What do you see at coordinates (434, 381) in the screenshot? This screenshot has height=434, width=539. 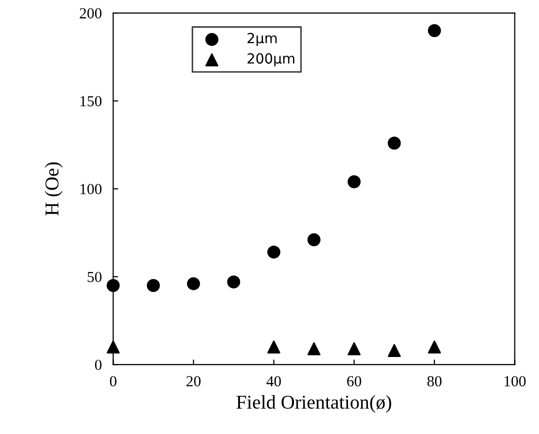 I see `x-tick-label: 80` at bounding box center [434, 381].